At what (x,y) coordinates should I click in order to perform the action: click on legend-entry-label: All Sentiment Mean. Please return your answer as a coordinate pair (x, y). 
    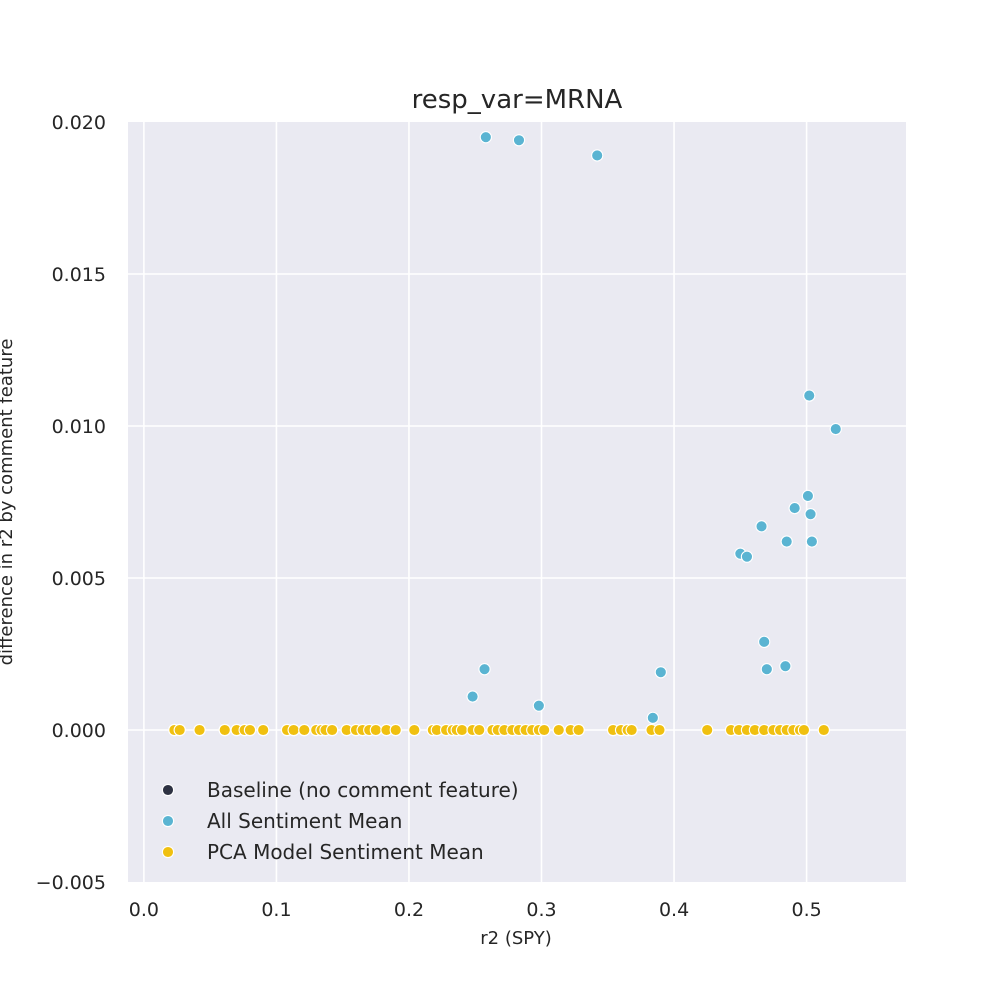
    Looking at the image, I should click on (304, 821).